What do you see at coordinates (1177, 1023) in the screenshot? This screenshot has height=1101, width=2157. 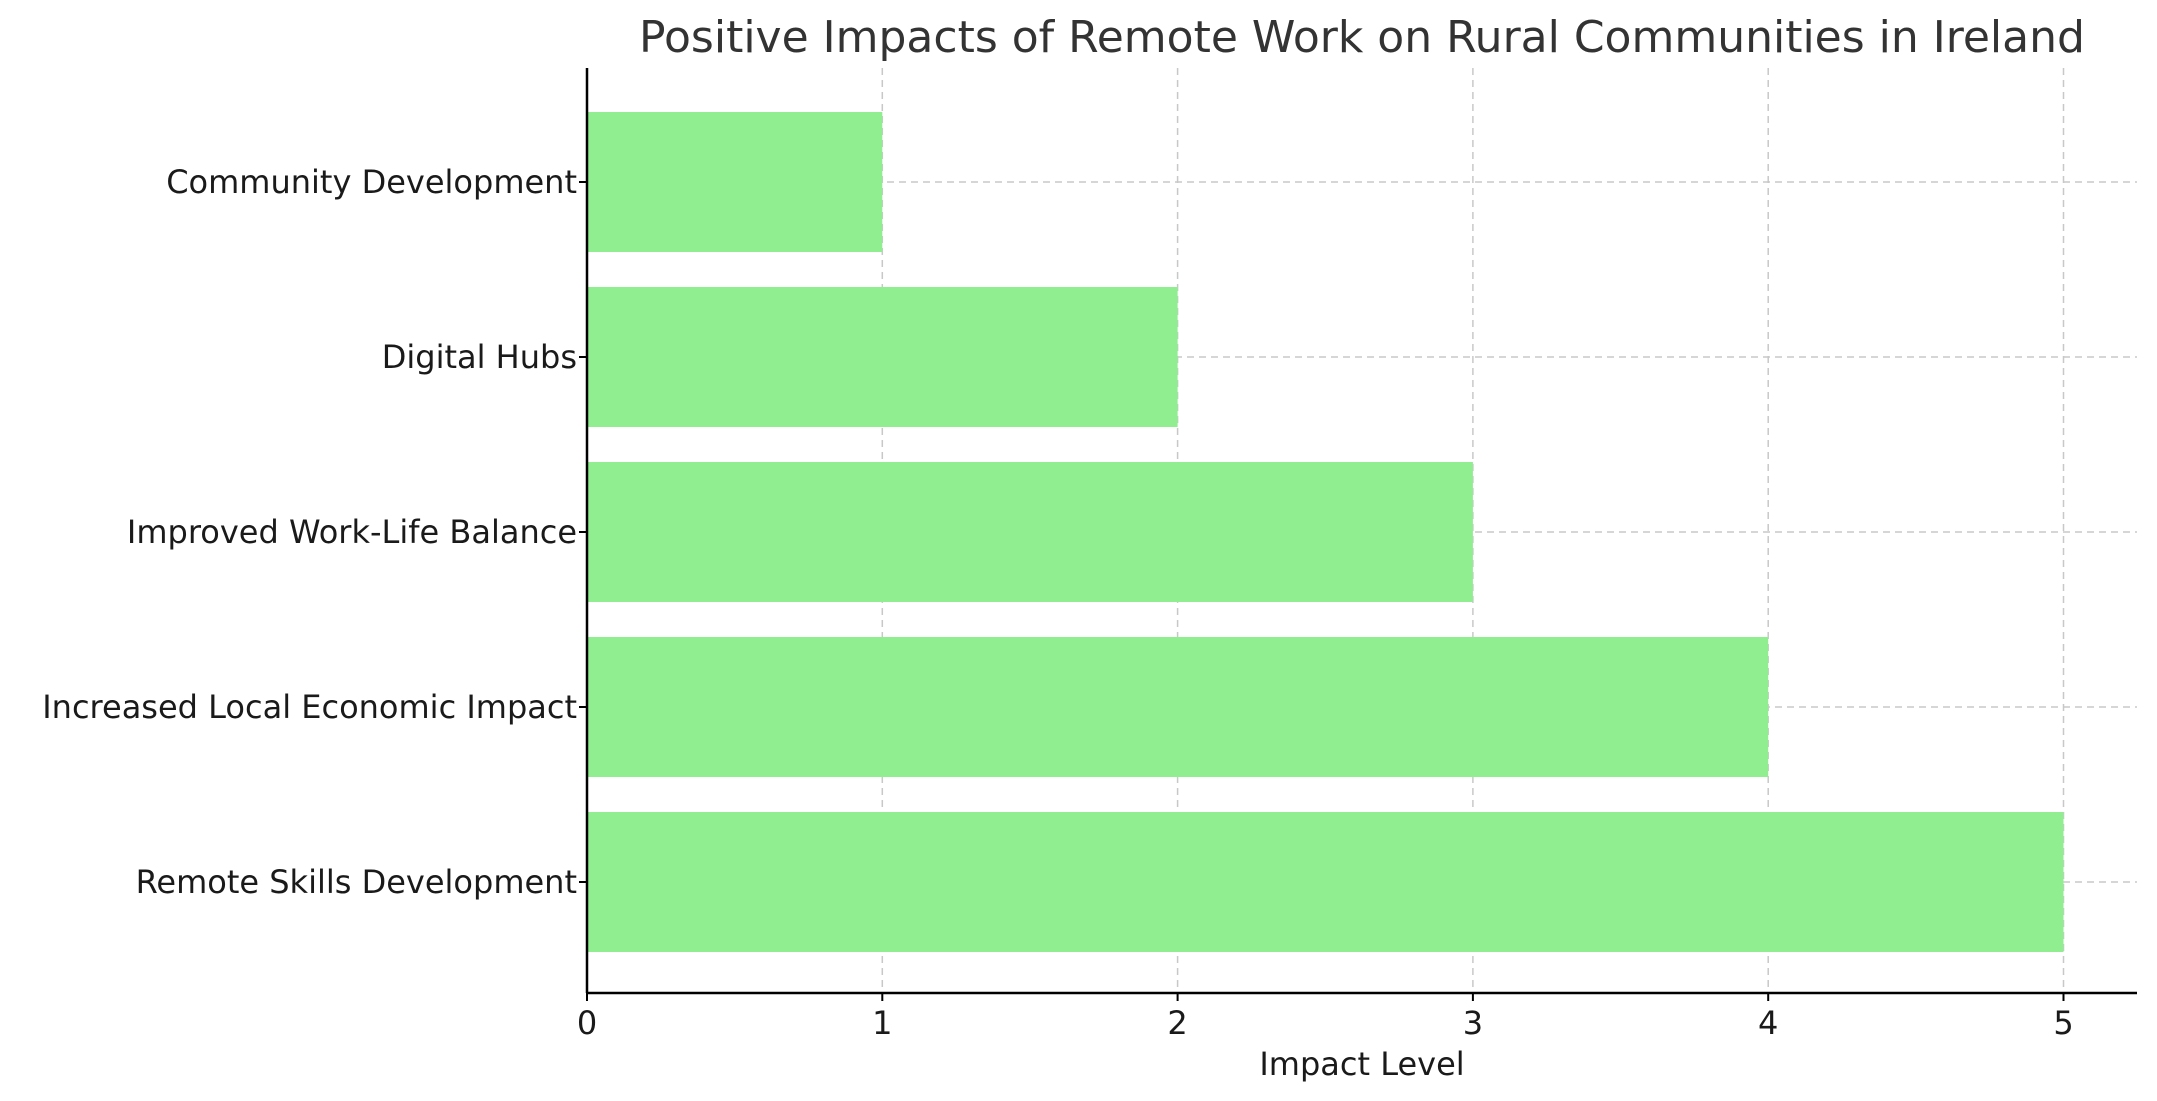 I see `x-tick-label-2: 2` at bounding box center [1177, 1023].